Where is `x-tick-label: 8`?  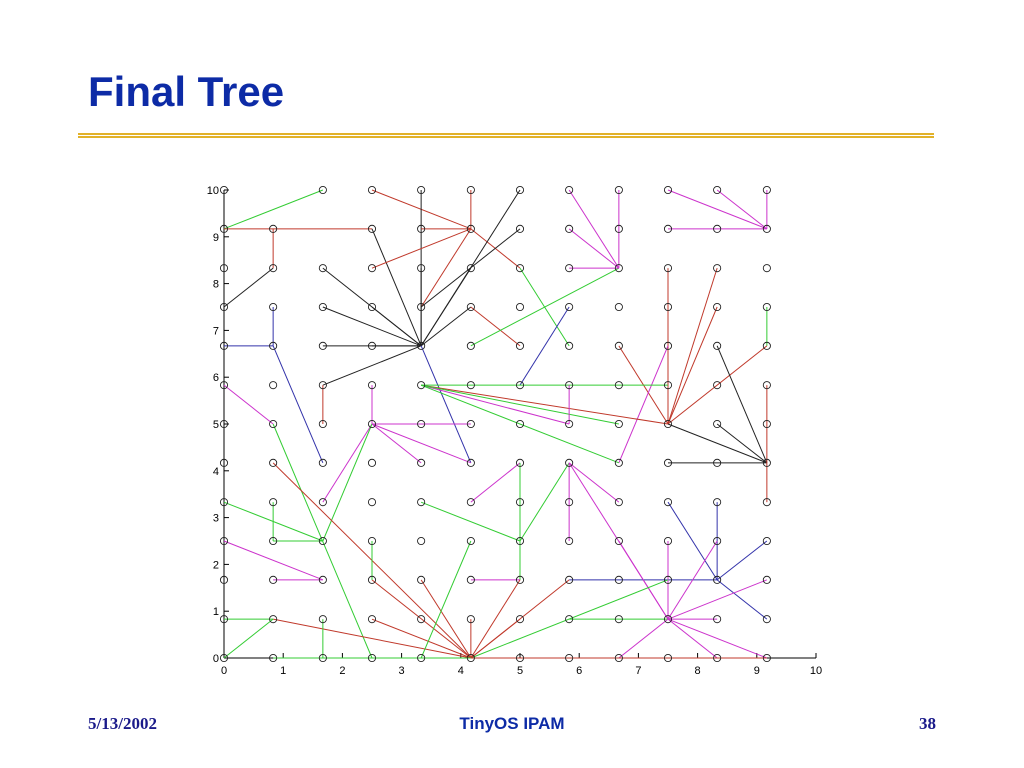
x-tick-label: 8 is located at coordinates (698, 671).